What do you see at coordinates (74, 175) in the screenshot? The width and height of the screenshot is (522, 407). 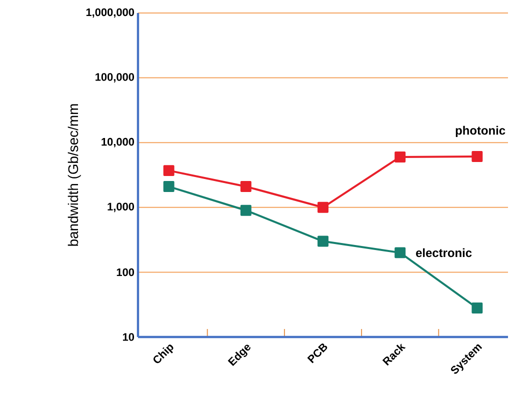 I see `y-axis-title: bandwidth (Gb/sec/mm` at bounding box center [74, 175].